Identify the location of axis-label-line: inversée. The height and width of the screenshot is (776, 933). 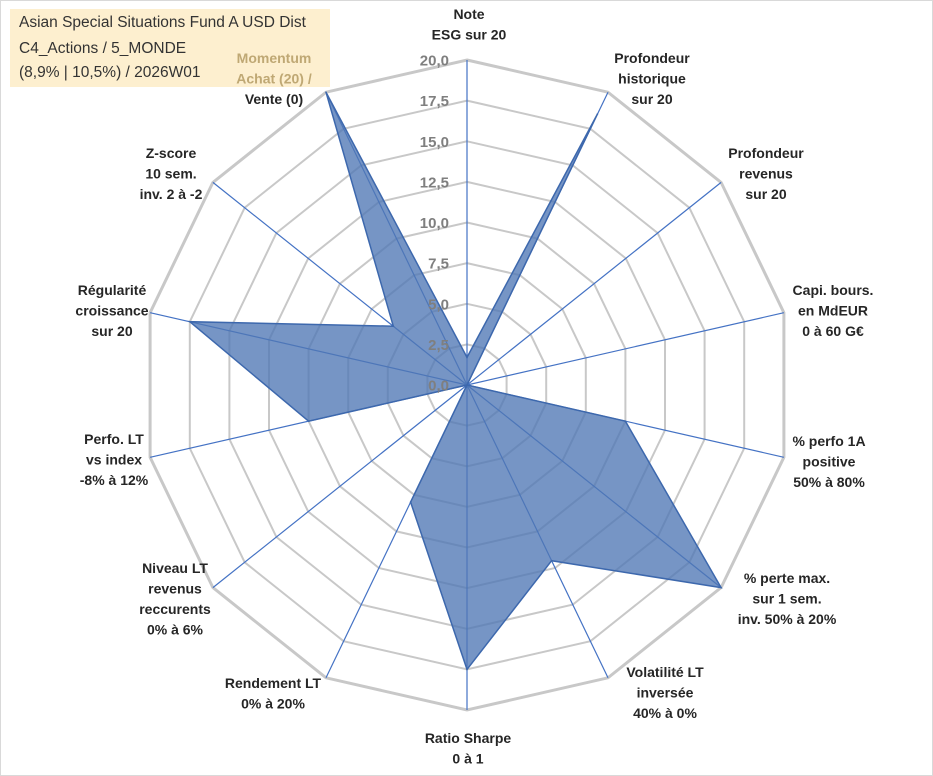
(665, 693).